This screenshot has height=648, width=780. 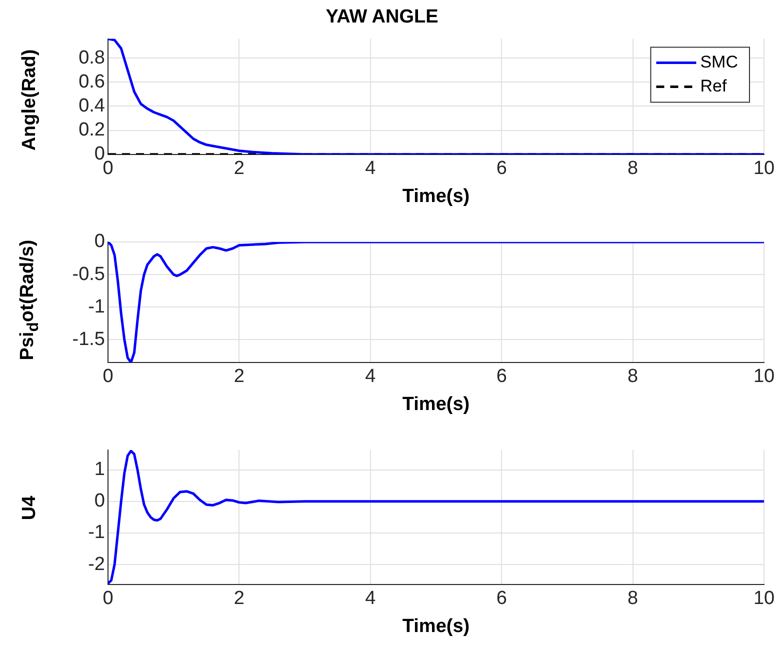 What do you see at coordinates (91, 57) in the screenshot?
I see `y-tick-label: 0.8` at bounding box center [91, 57].